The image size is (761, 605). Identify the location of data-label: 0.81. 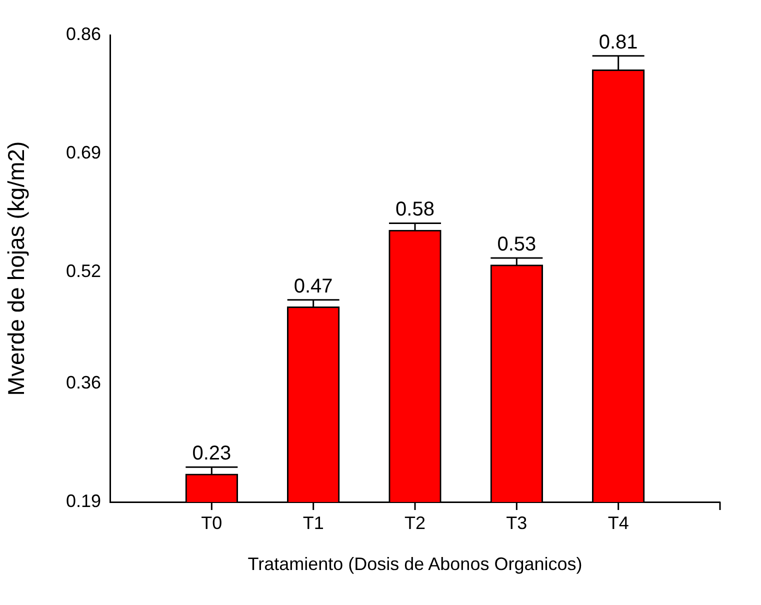
(618, 42).